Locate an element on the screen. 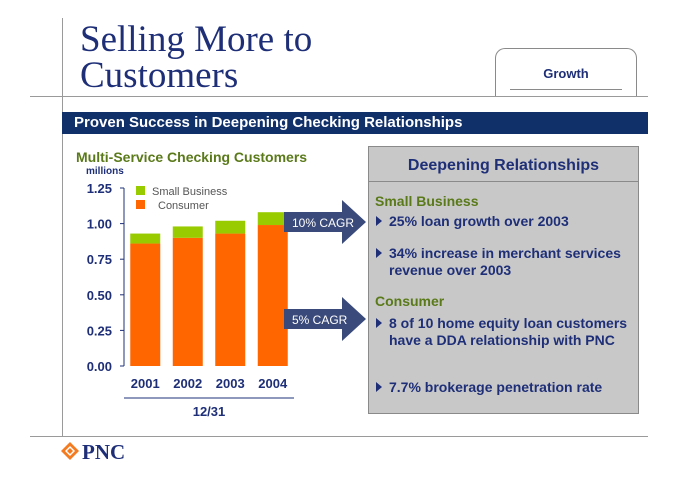 The width and height of the screenshot is (680, 480). legend-label: Small Business is located at coordinates (190, 192).